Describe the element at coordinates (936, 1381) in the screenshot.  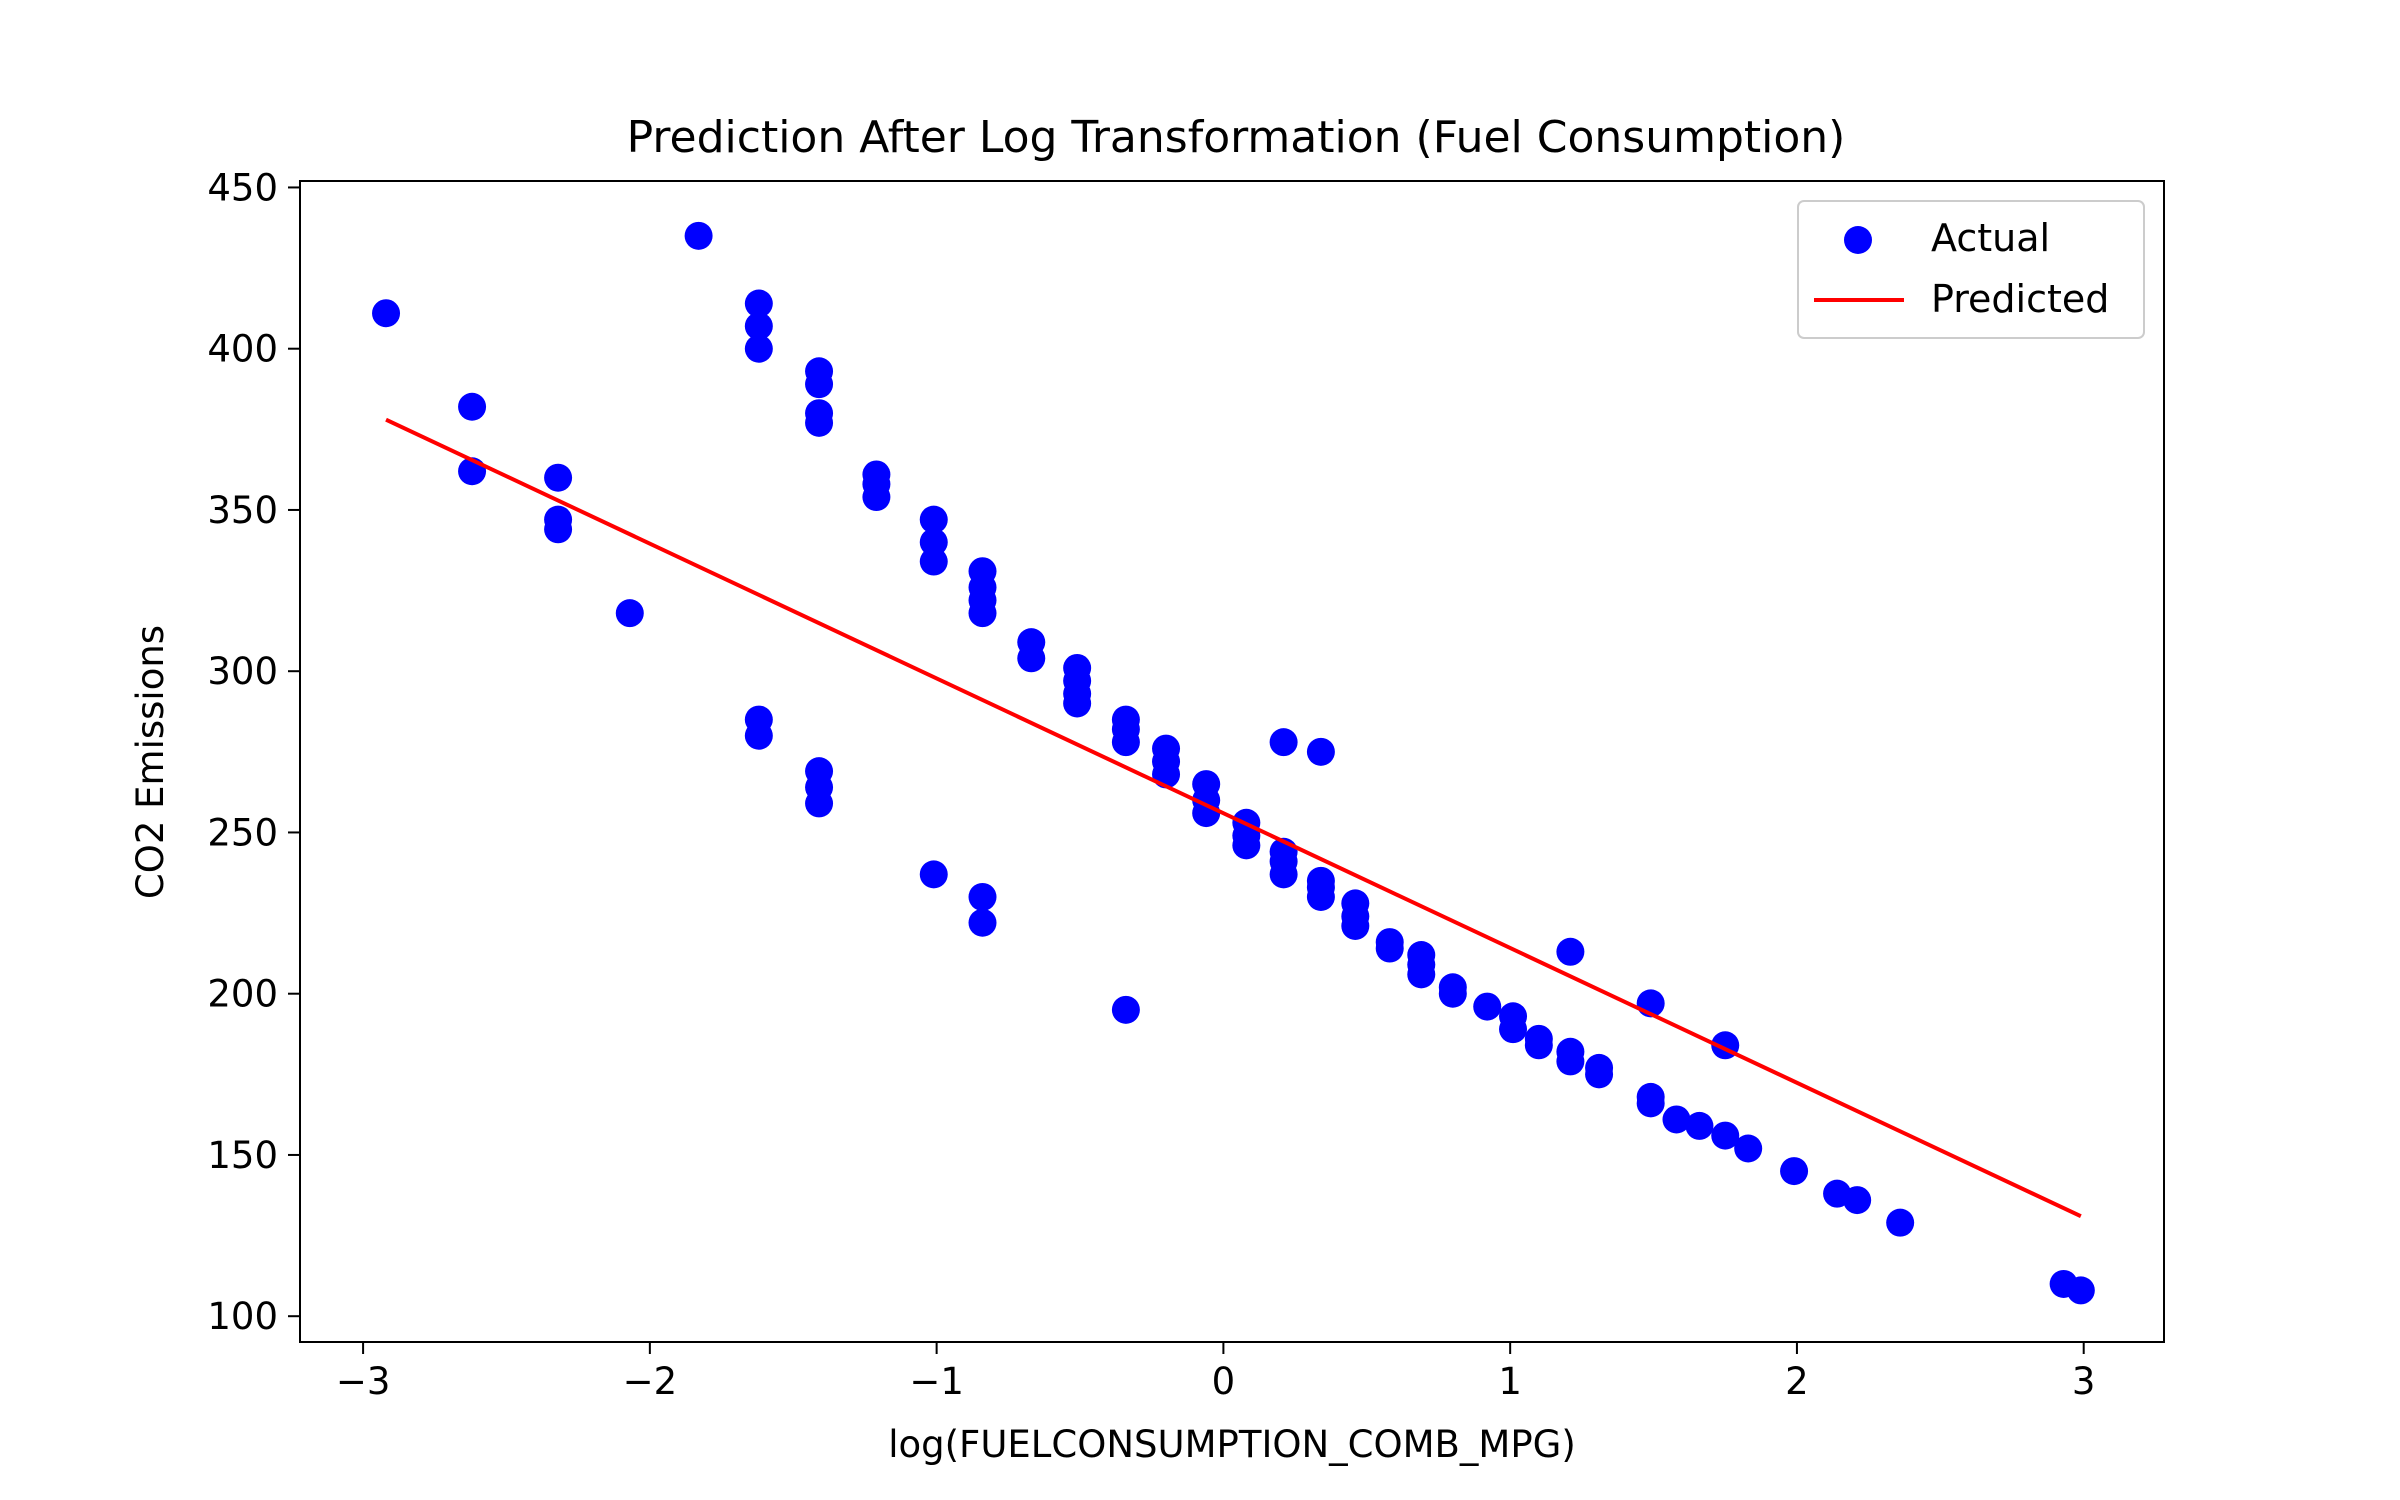
I see `x-tick-label: −1` at that location.